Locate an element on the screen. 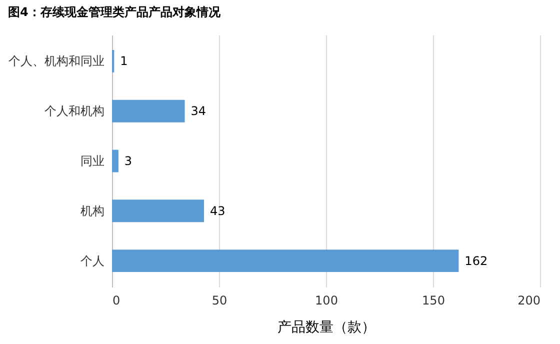 This screenshot has height=344, width=560. y-tick-label: 个人 is located at coordinates (92, 261).